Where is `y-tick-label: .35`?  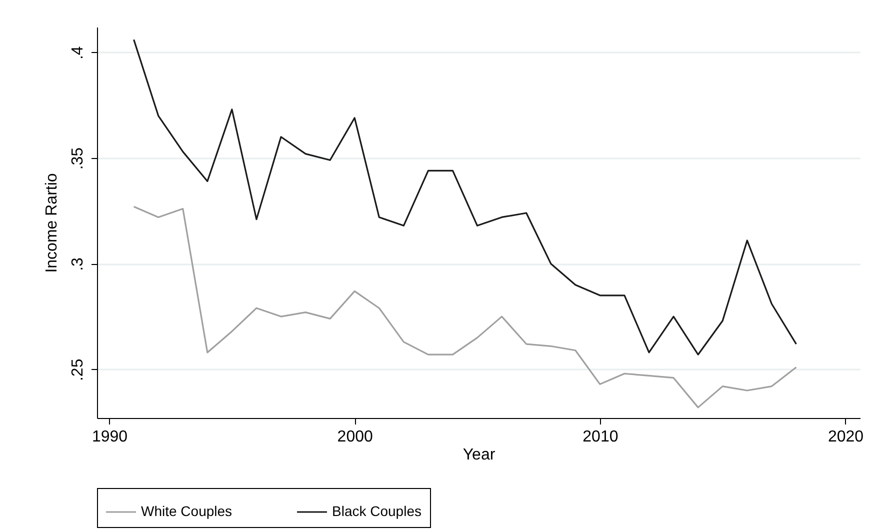
y-tick-label: .35 is located at coordinates (78, 158).